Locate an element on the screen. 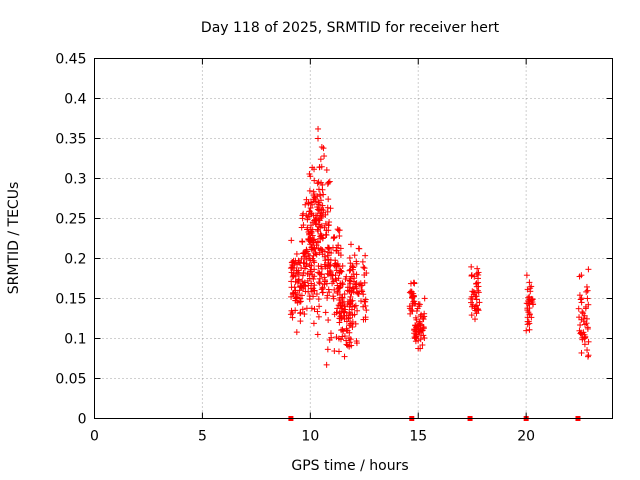  y-tick-label: 0.2 is located at coordinates (75, 260).